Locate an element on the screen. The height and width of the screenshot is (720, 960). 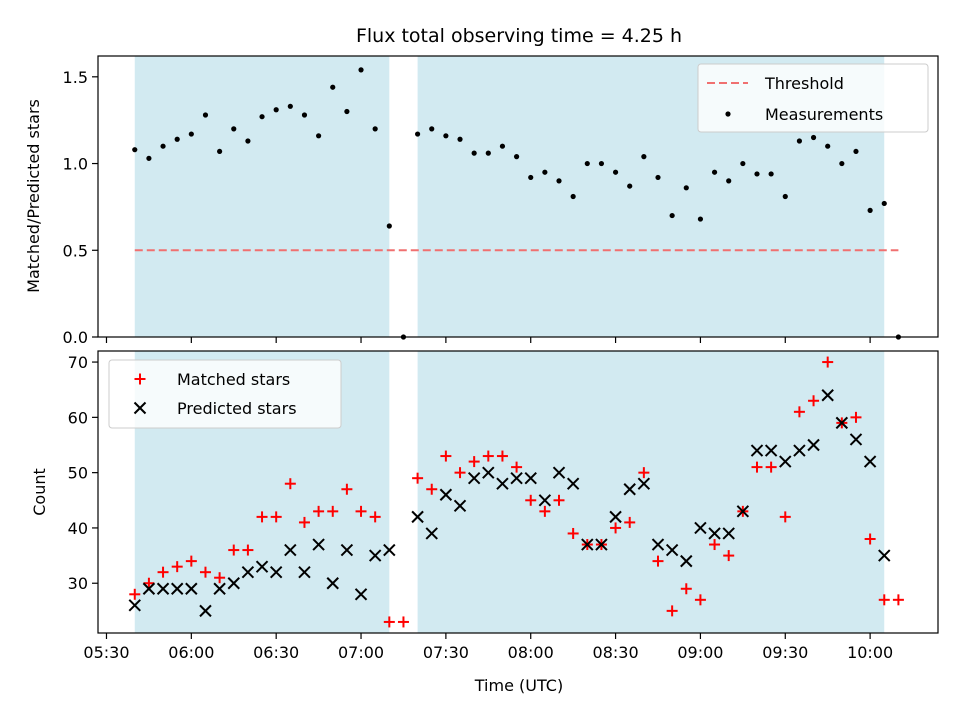
x-tick-label: 10:00 is located at coordinates (870, 652).